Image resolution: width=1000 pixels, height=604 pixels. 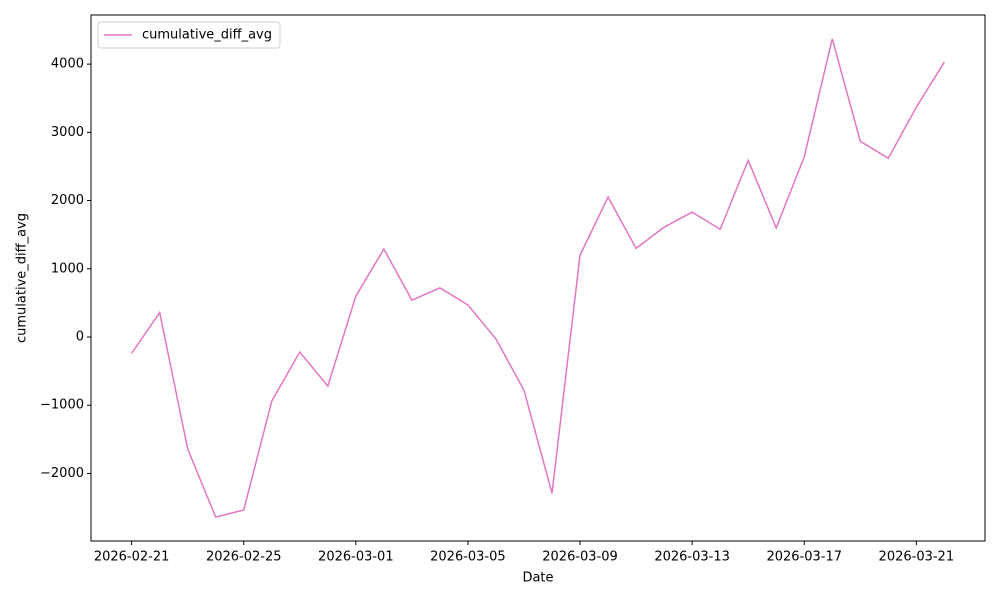 I want to click on x-tick-label: 2026-02-25, so click(x=244, y=557).